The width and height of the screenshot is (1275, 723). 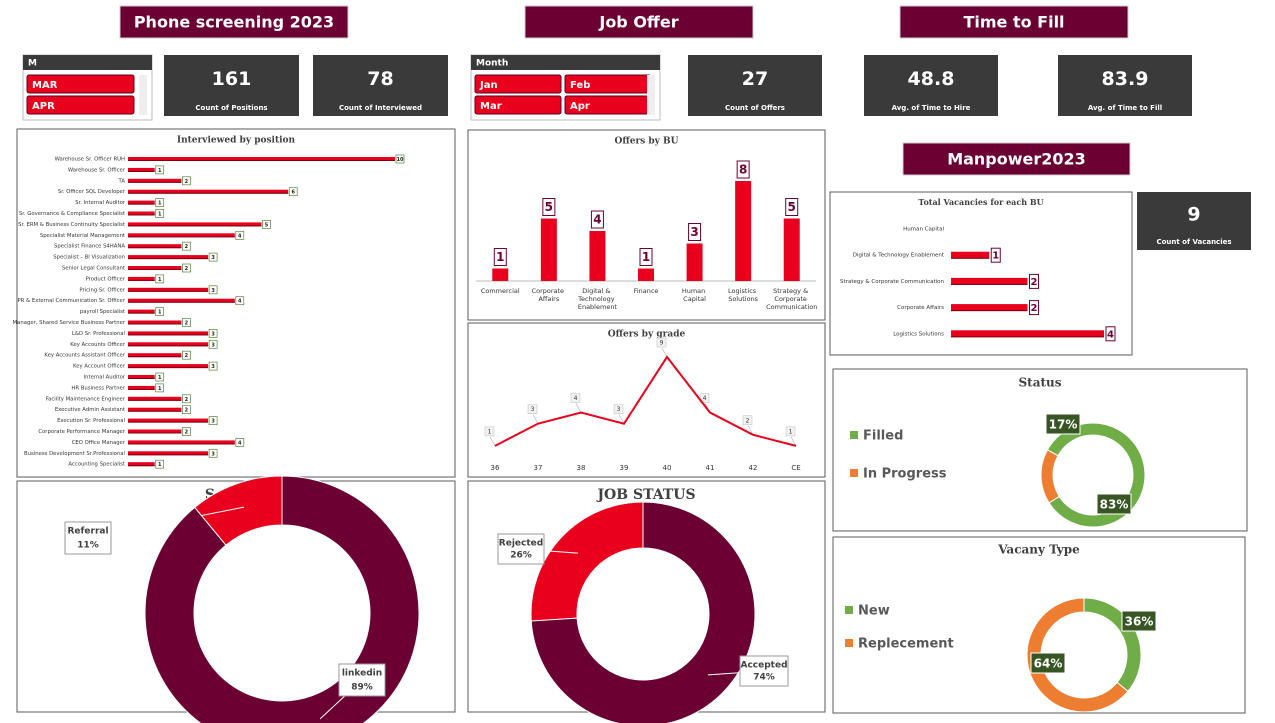 What do you see at coordinates (646, 291) in the screenshot?
I see `x-tick-label: Finance` at bounding box center [646, 291].